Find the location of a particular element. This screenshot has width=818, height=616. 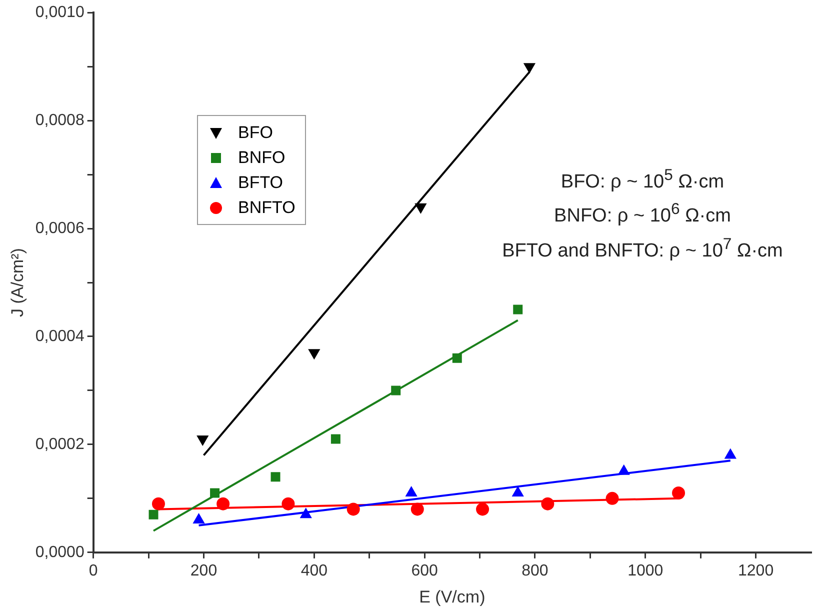

y-tick-label: 0,0004 is located at coordinates (59, 336).